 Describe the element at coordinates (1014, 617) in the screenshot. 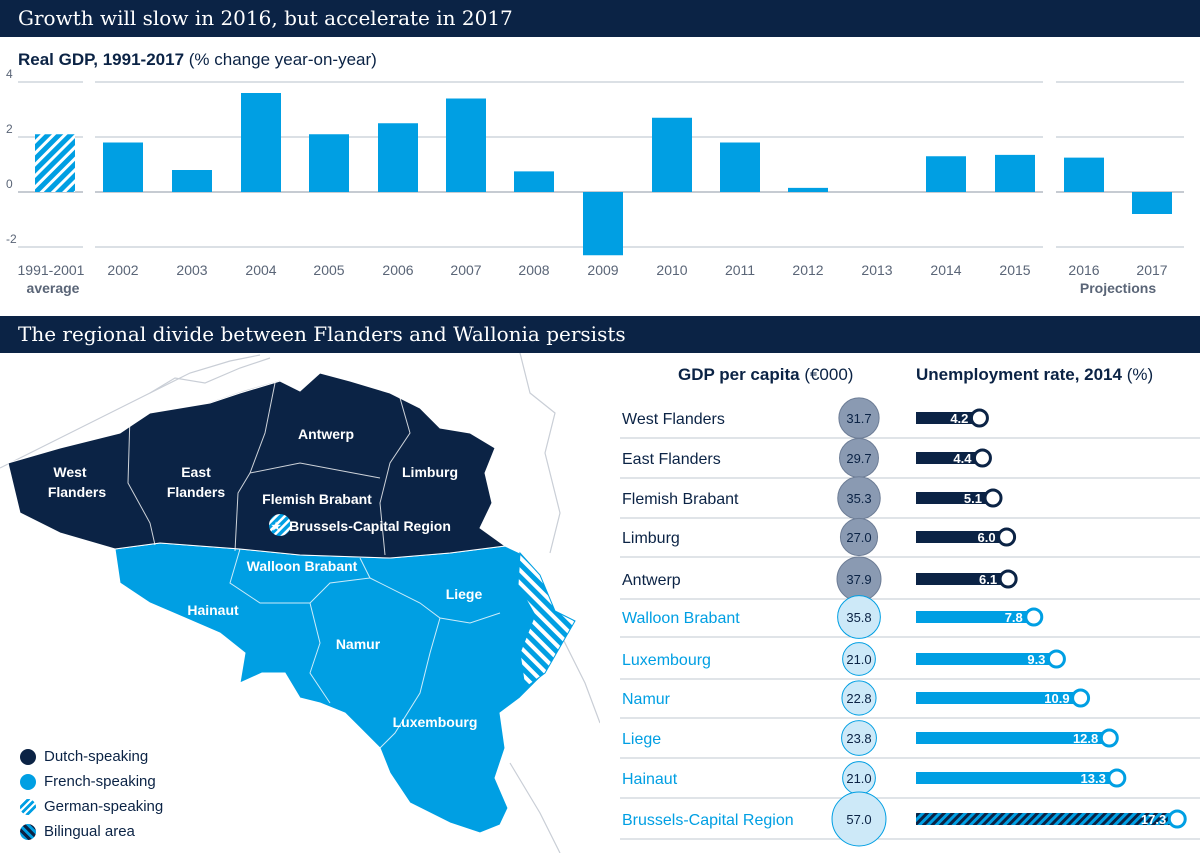

I see `unemployment-value: 7.8` at that location.